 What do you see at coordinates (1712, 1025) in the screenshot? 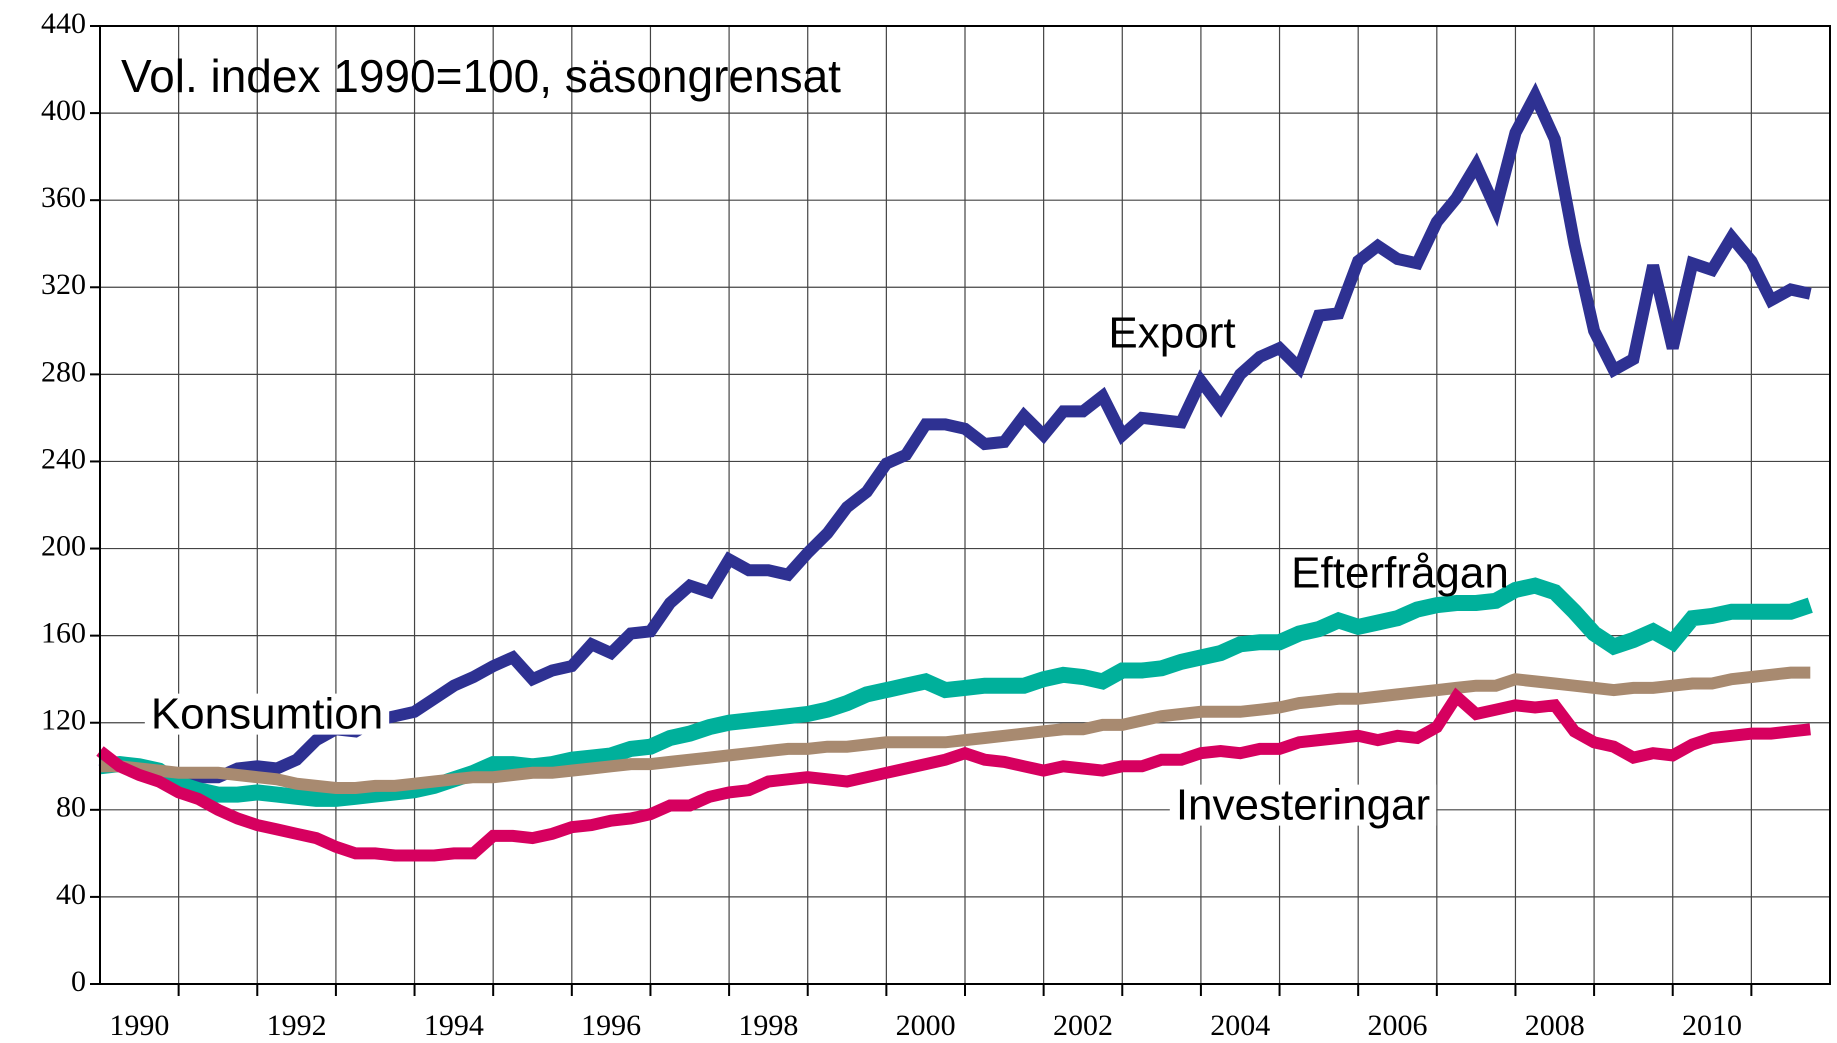
I see `x-tick-label: 2010` at bounding box center [1712, 1025].